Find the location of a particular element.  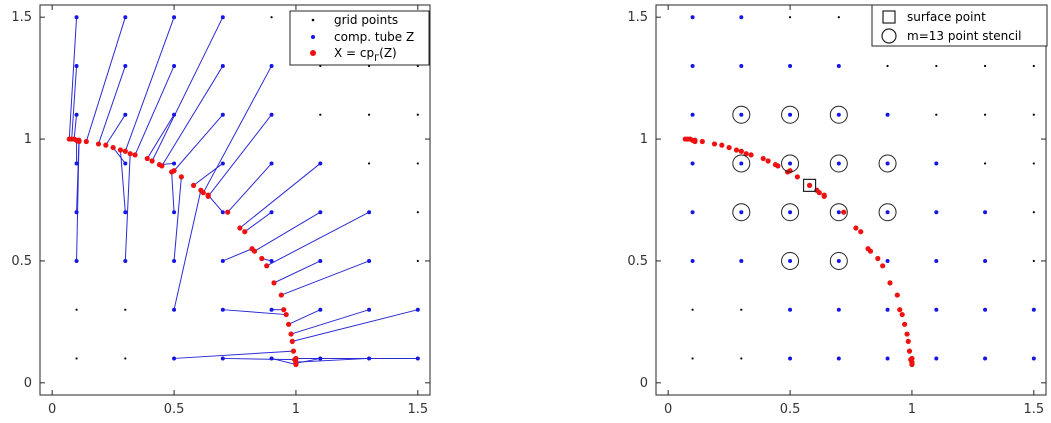

y-tick-label: 0.5 is located at coordinates (21, 261).